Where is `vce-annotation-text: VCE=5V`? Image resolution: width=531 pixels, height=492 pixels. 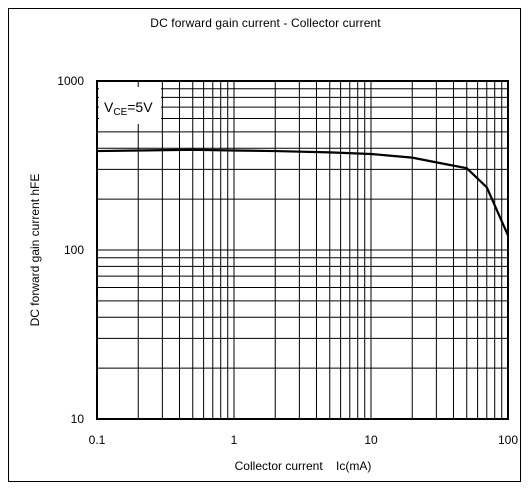 vce-annotation-text: VCE=5V is located at coordinates (128, 108).